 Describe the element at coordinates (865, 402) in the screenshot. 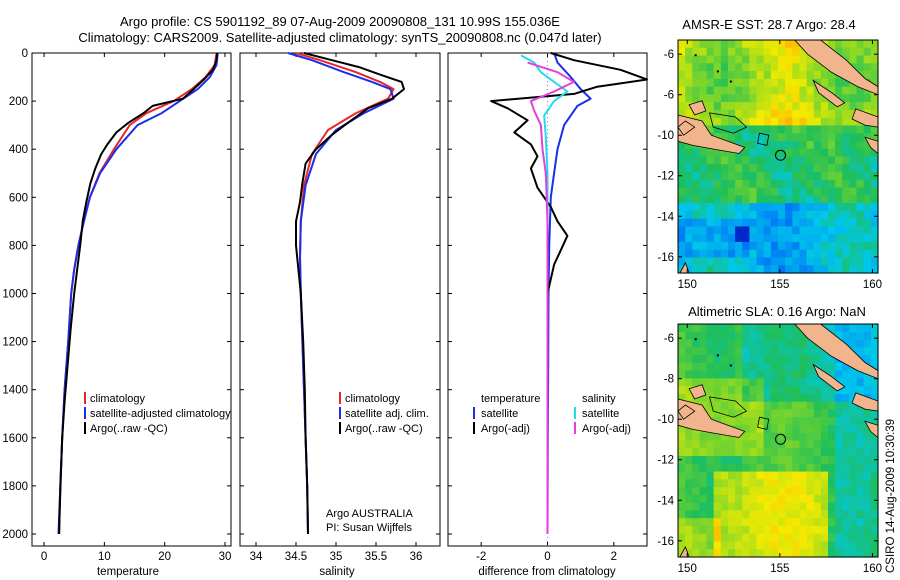

I see `landmass` at that location.